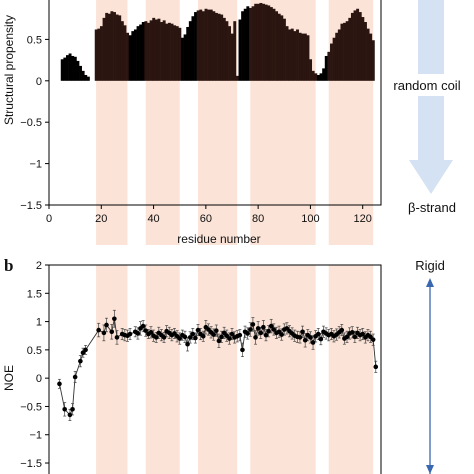  I want to click on rigid-label: Rigid, so click(430, 265).